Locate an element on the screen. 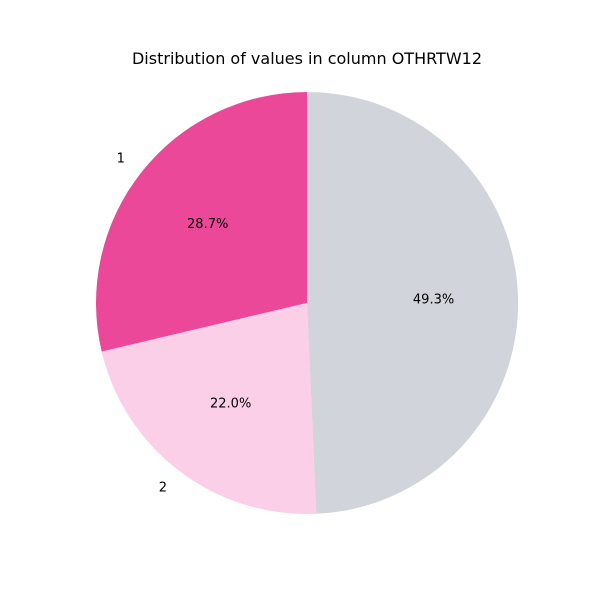 The height and width of the screenshot is (600, 600). slice-percentage-2: 49.3% is located at coordinates (433, 300).